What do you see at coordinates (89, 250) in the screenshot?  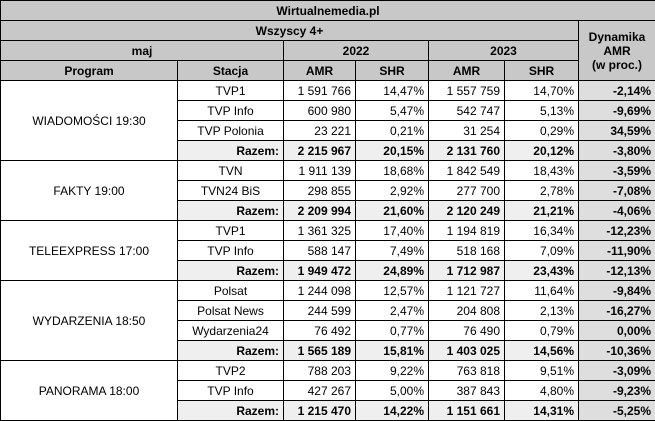 I see `program: TELEEXPRESS 17:00` at bounding box center [89, 250].